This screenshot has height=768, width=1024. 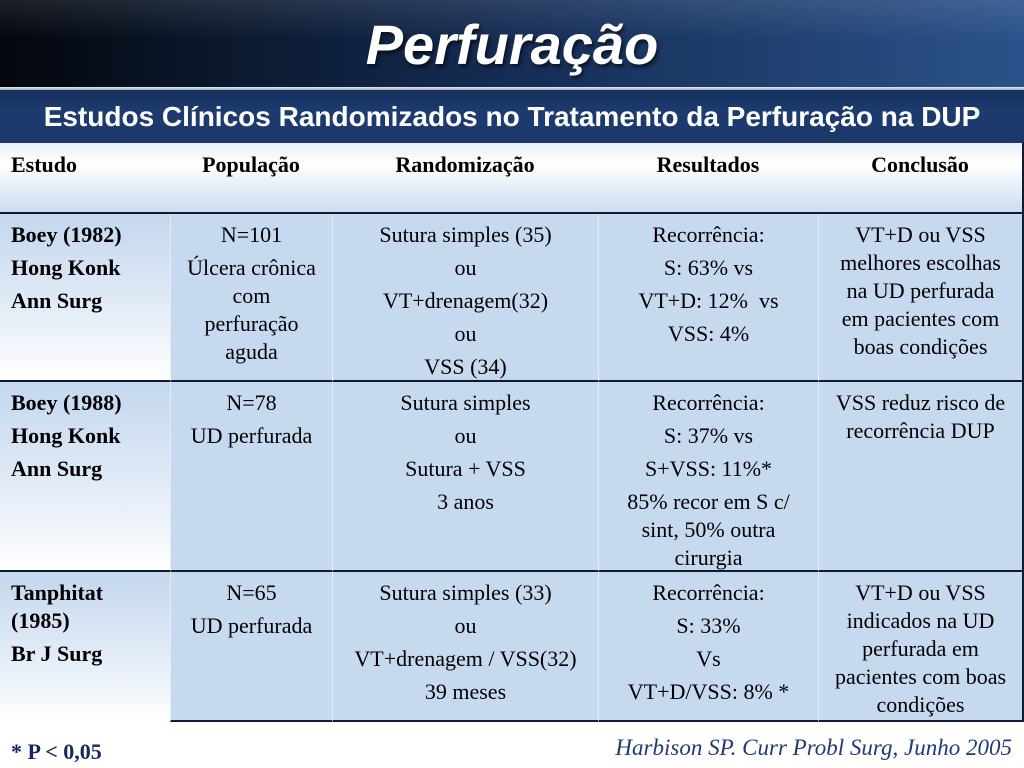 What do you see at coordinates (465, 366) in the screenshot?
I see `cell-line: VSS (34)` at bounding box center [465, 366].